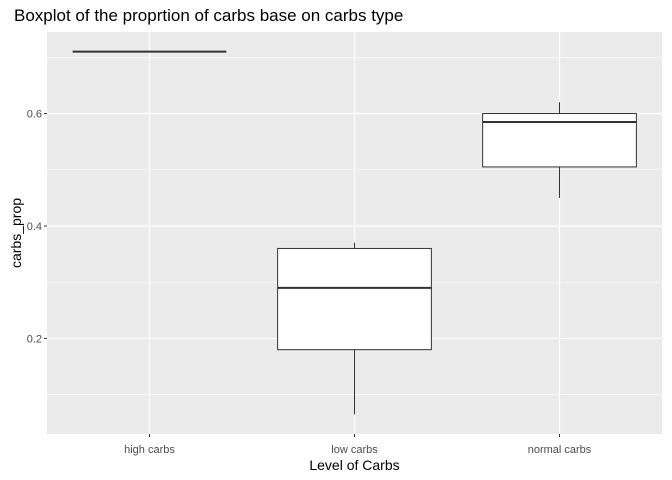 Image resolution: width=672 pixels, height=480 pixels. I want to click on x-tick-label: normal carbs, so click(560, 450).